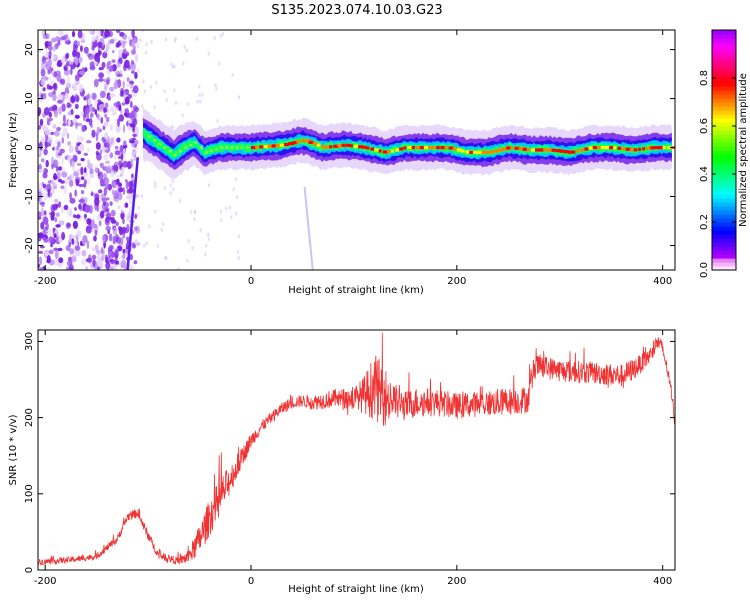 This screenshot has width=750, height=600. What do you see at coordinates (704, 126) in the screenshot?
I see `colorbar-tick-label: 0.6` at bounding box center [704, 126].